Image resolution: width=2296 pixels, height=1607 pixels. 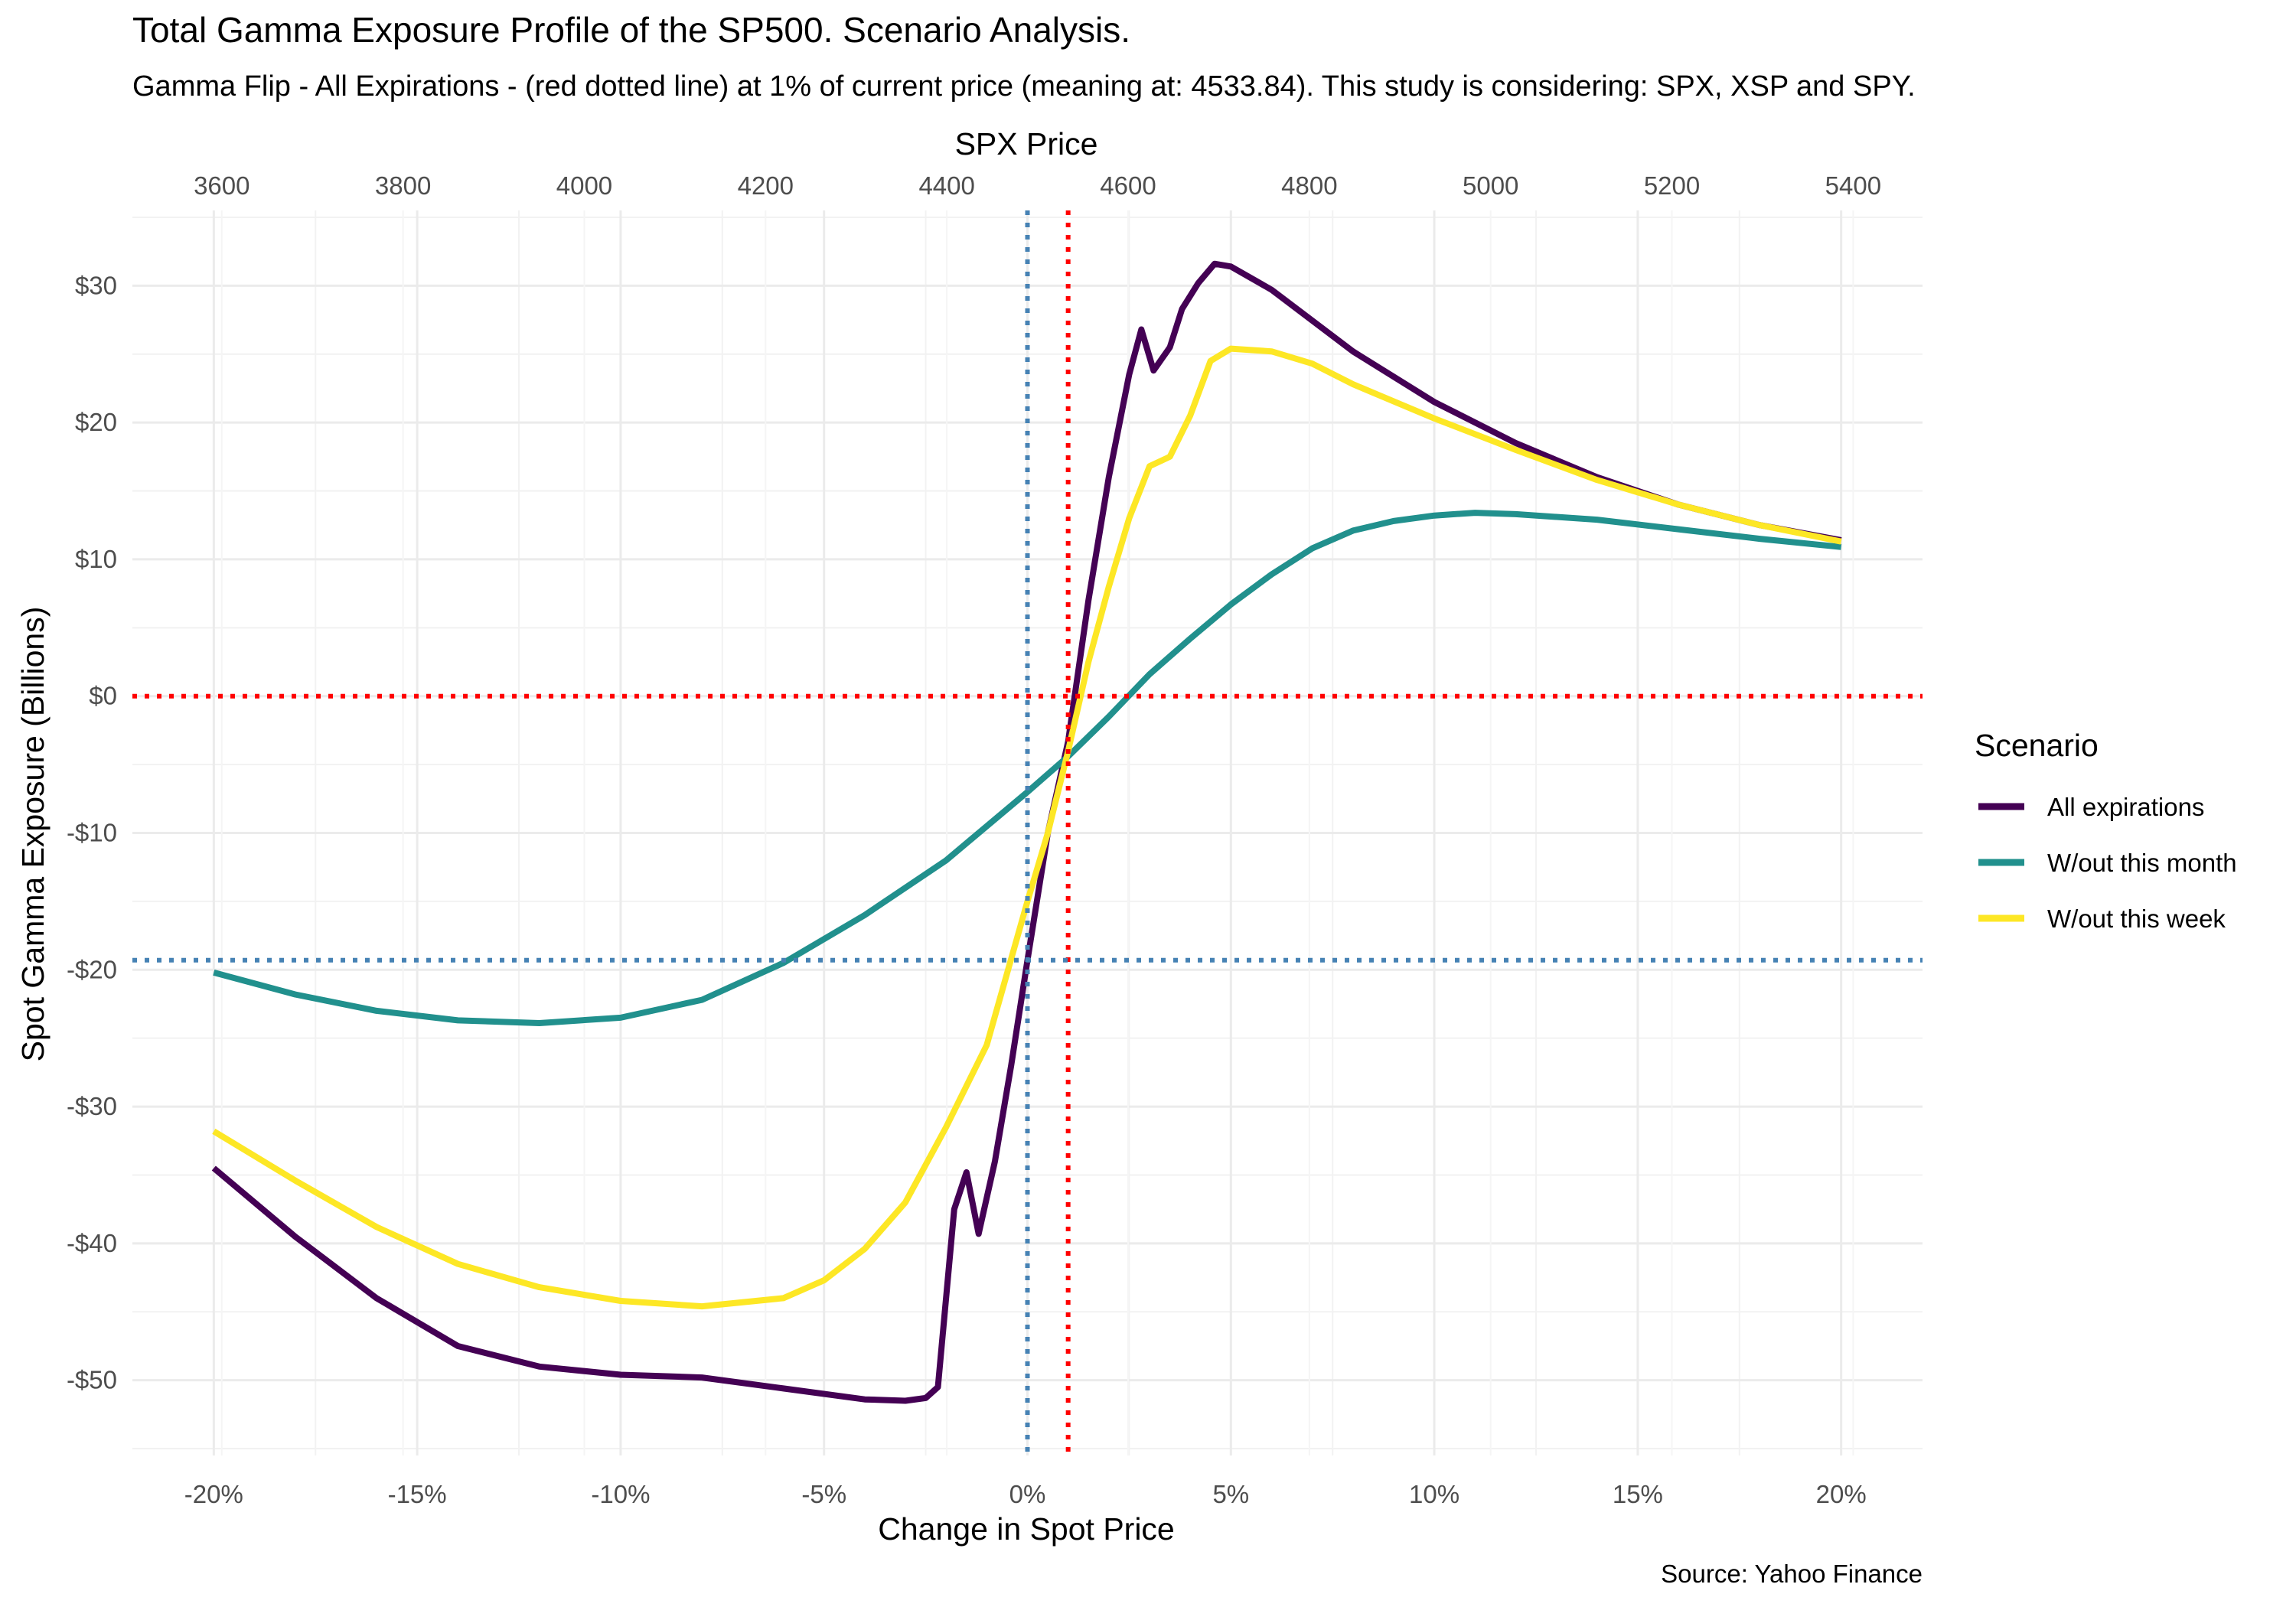 What do you see at coordinates (1026, 1529) in the screenshot?
I see `x-axis-title: Change in Spot Price` at bounding box center [1026, 1529].